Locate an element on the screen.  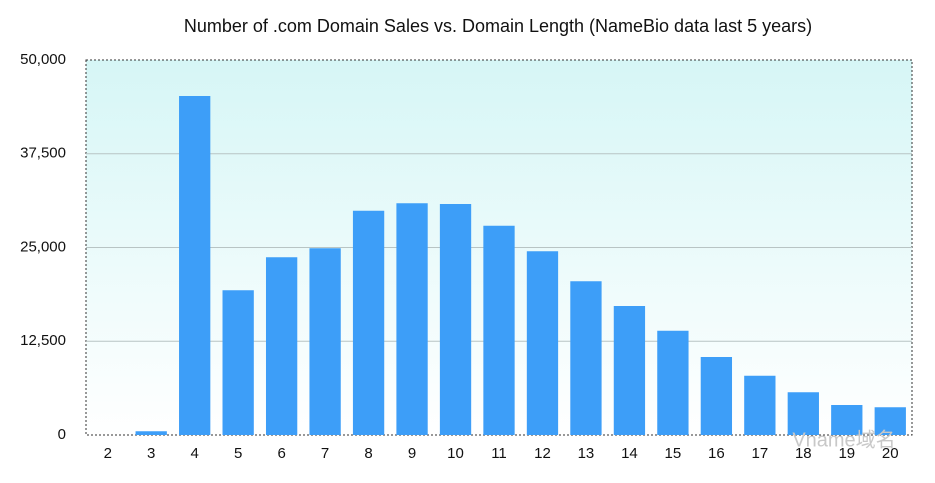
y-tick-label: 37,500 is located at coordinates (43, 153).